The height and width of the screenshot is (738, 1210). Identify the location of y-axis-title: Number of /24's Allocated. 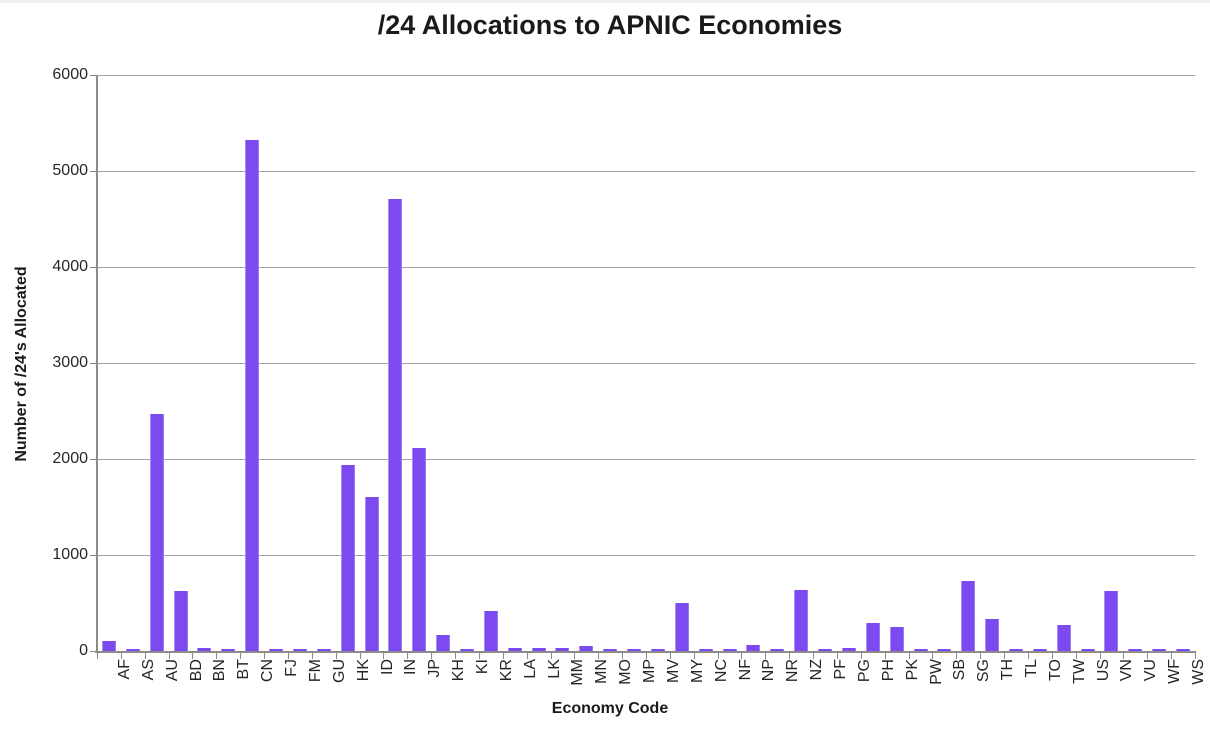
(21, 364).